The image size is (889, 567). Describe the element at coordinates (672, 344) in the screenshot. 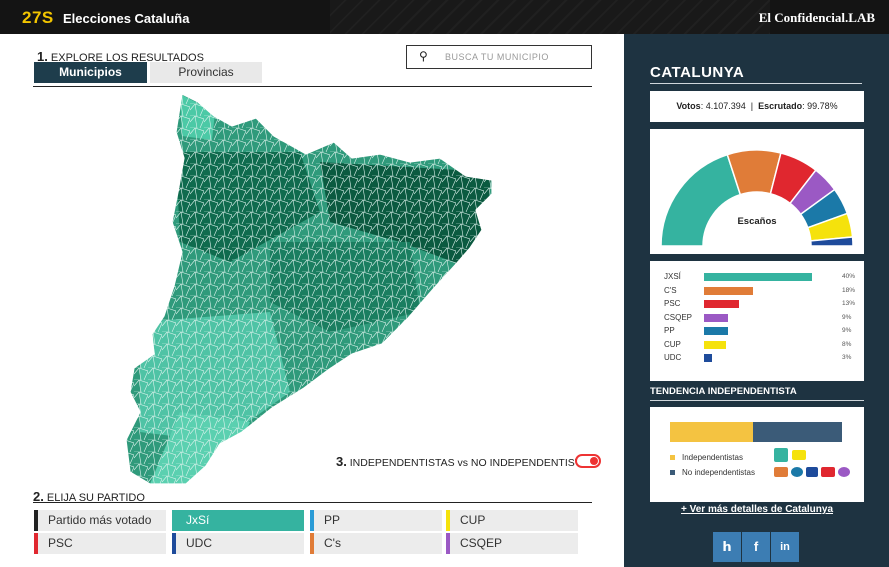

I see `bar-label: CUP` at that location.